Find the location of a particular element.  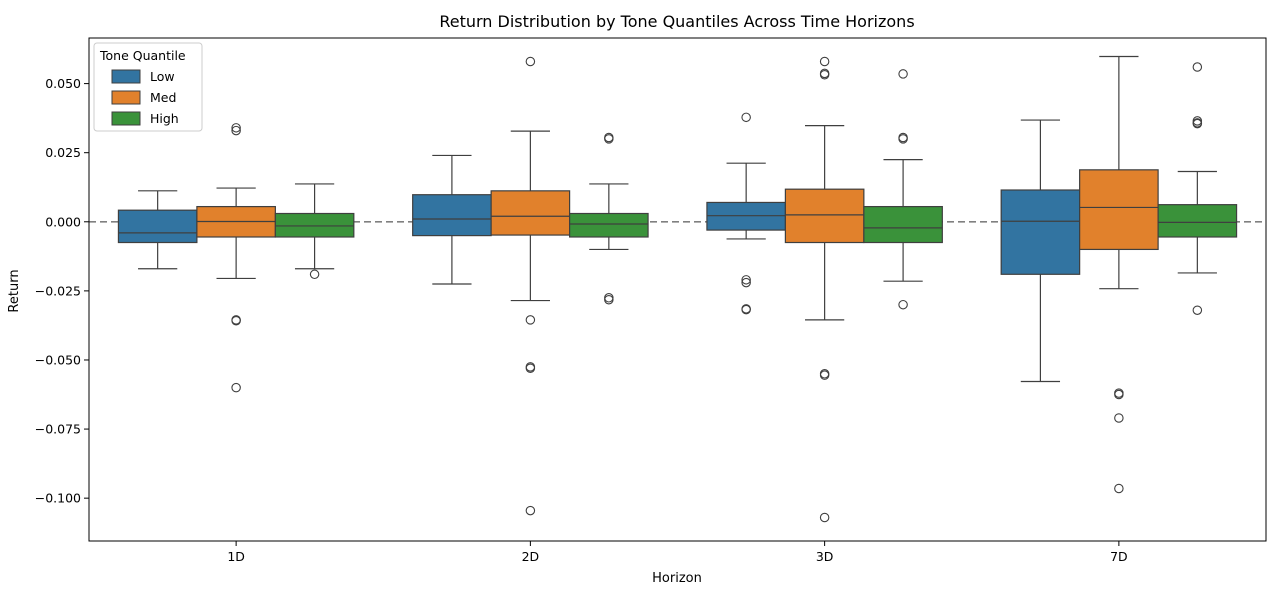

box-low-3d is located at coordinates (746, 213).